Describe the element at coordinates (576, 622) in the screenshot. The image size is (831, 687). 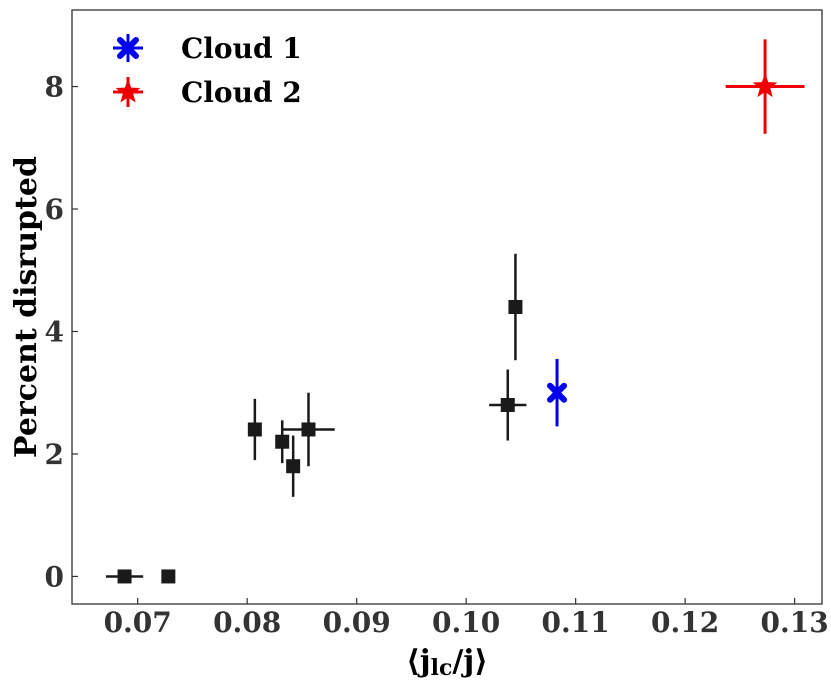
I see `x-tick-label: 0.11` at that location.